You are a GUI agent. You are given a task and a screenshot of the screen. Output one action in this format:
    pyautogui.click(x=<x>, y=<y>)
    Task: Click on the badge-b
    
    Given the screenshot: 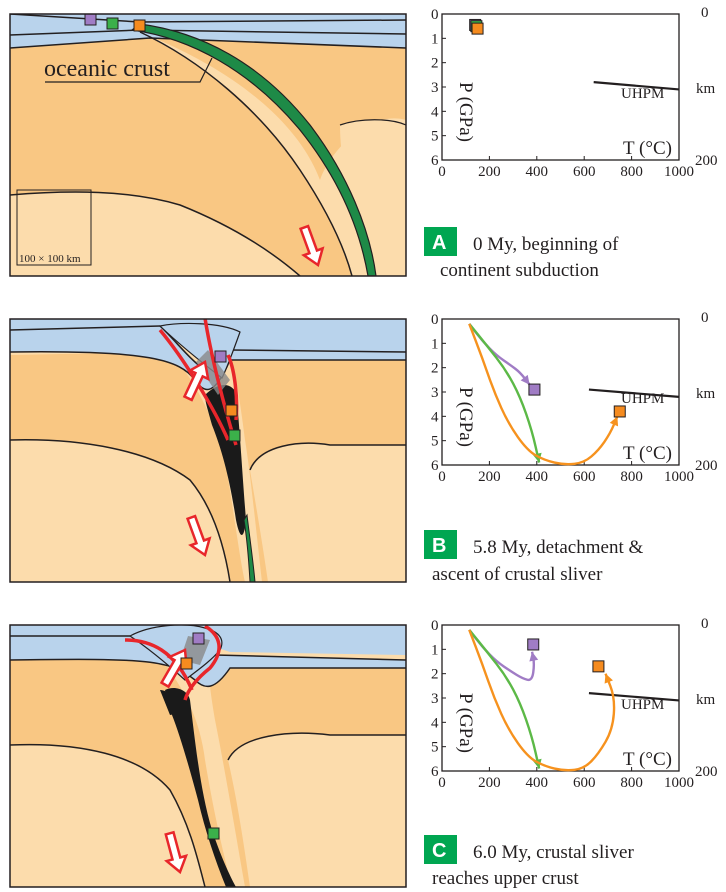 What is the action you would take?
    pyautogui.click(x=440, y=544)
    